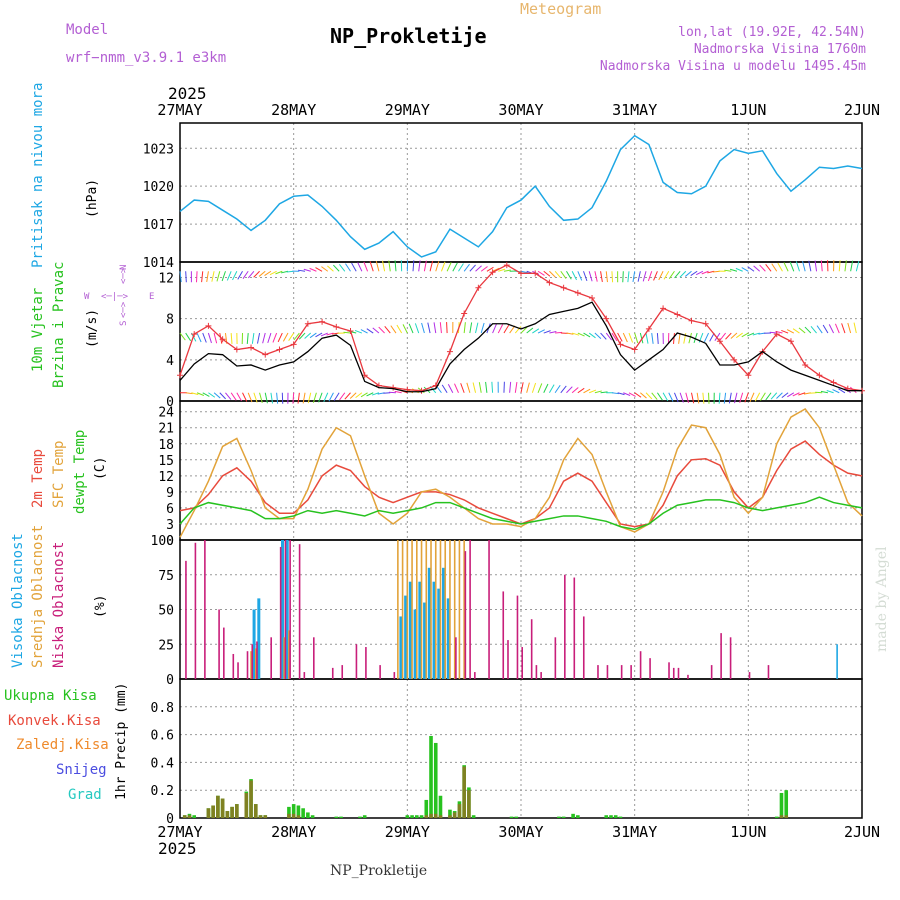  I want to click on y-tick-label: 0.6, so click(162, 736).